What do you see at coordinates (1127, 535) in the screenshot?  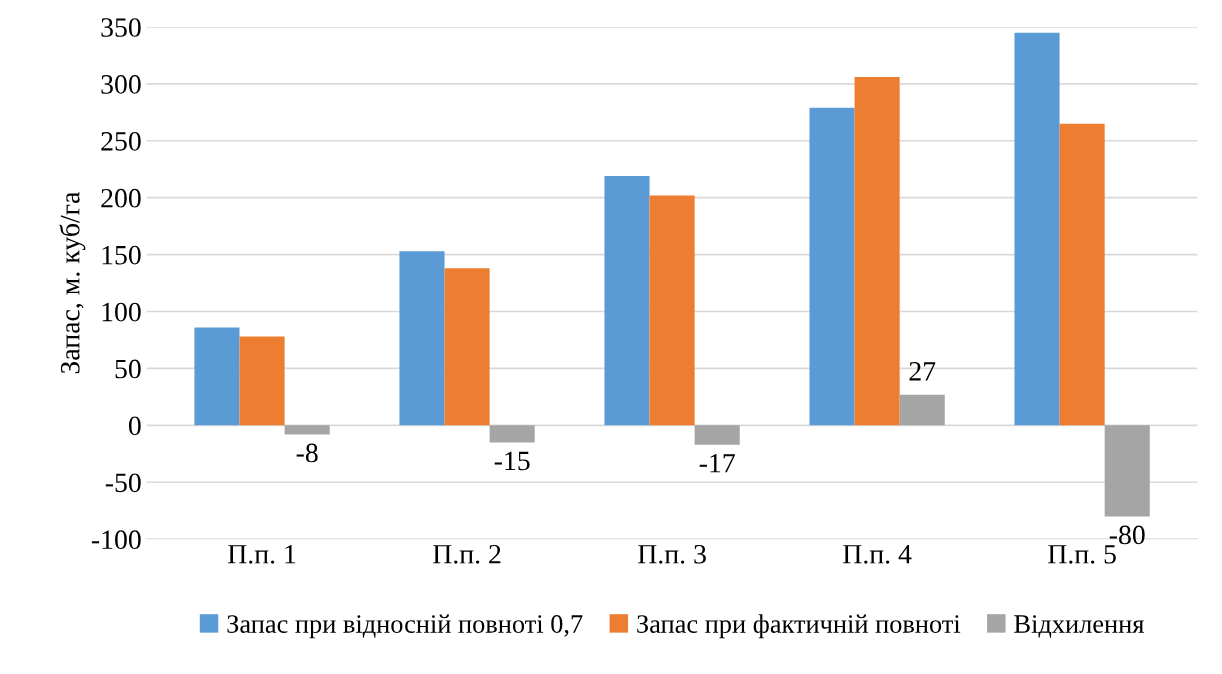 I see `data-label: -80` at bounding box center [1127, 535].